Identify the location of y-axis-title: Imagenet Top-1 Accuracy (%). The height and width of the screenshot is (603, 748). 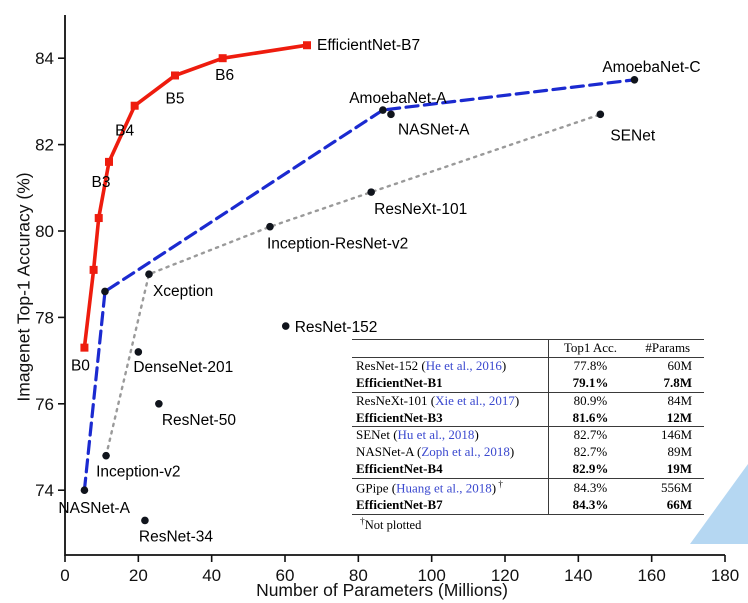
(23, 287).